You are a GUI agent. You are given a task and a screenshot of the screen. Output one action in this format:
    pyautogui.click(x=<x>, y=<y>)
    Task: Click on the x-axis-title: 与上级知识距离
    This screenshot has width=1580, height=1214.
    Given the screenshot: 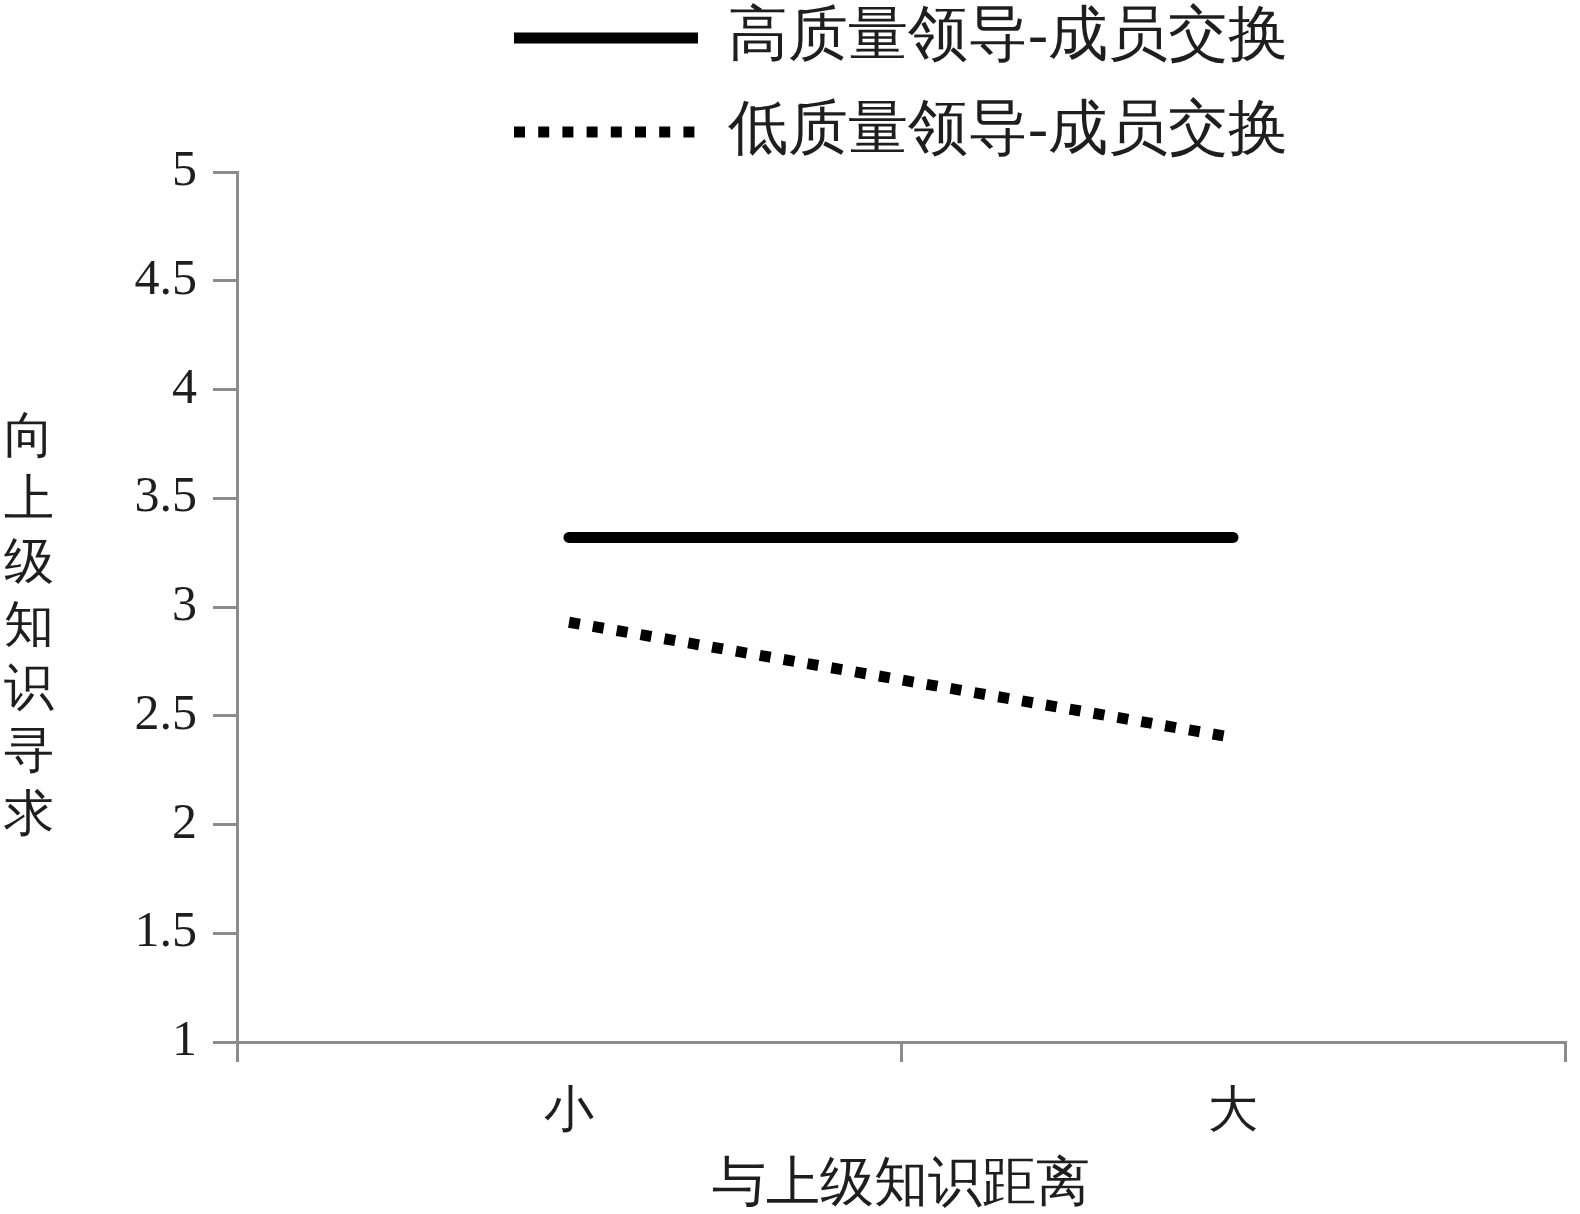 What is the action you would take?
    pyautogui.click(x=901, y=1182)
    